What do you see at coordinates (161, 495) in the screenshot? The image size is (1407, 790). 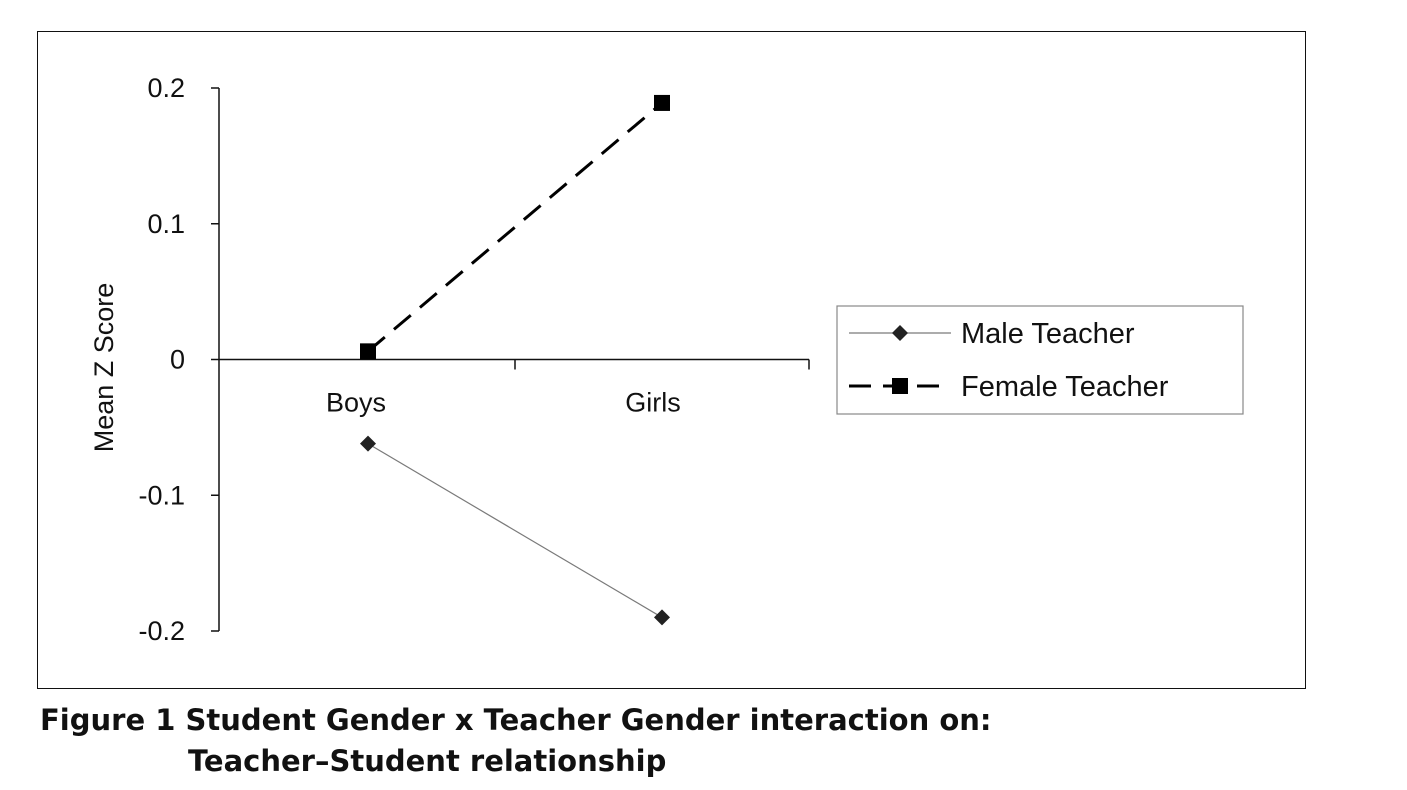 I see `y-tick-label: -0.1` at bounding box center [161, 495].